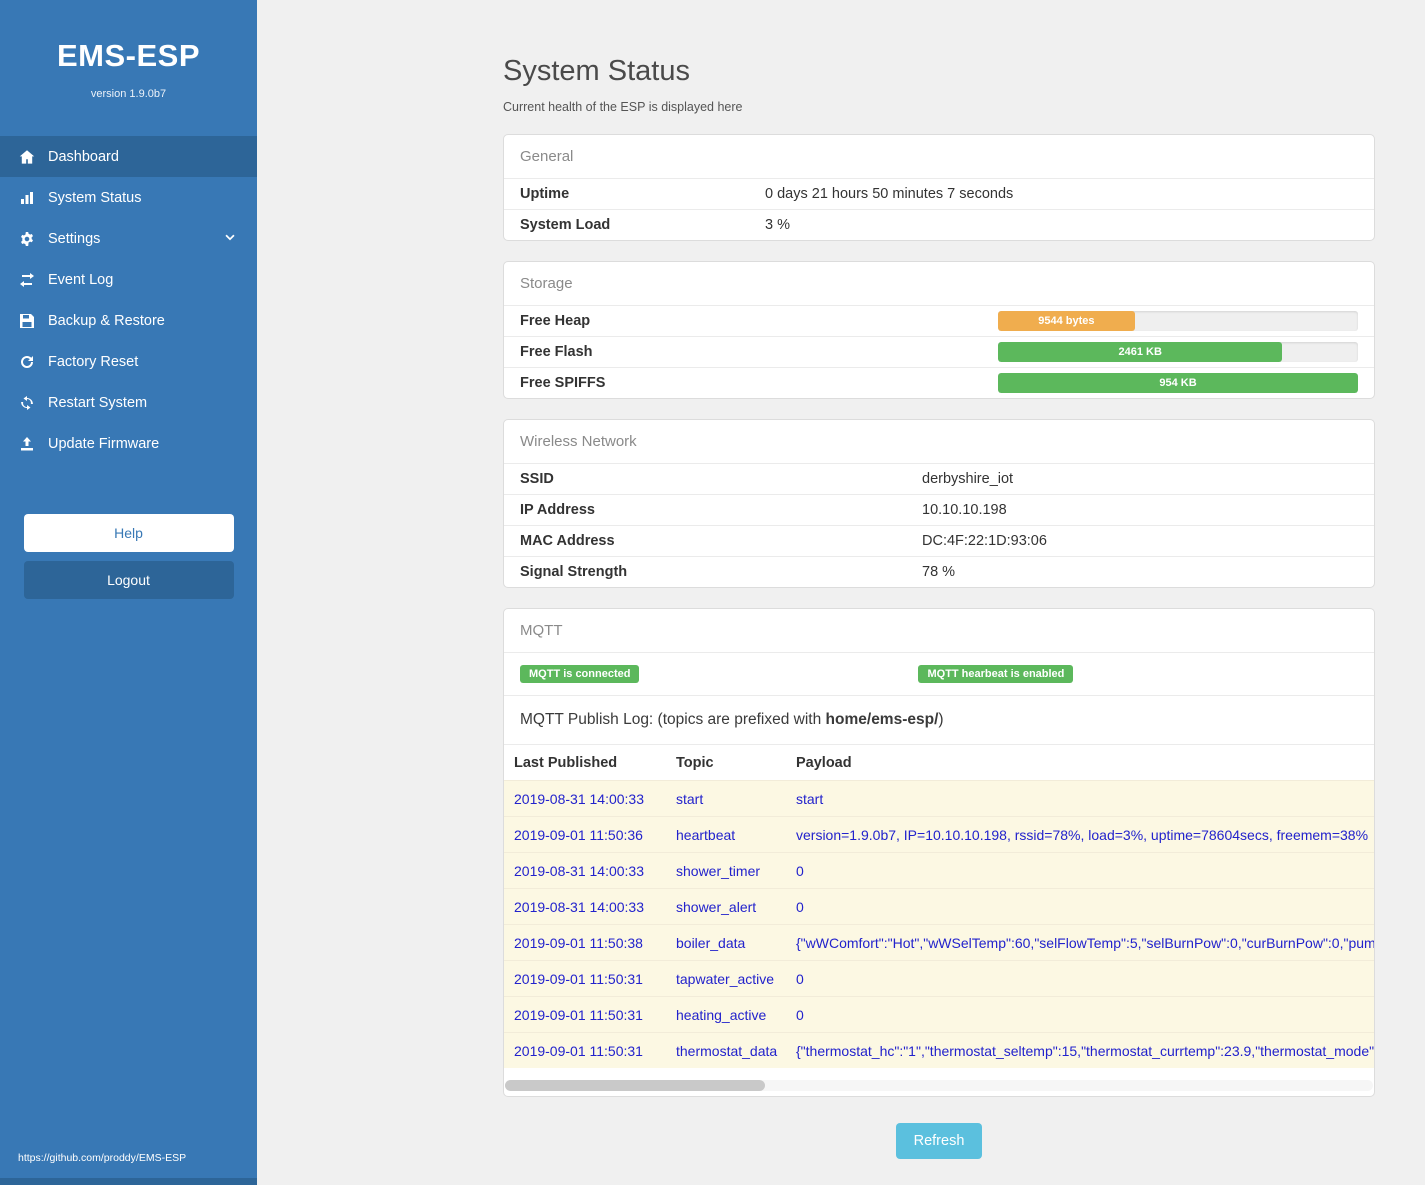 This screenshot has width=1425, height=1185. What do you see at coordinates (128, 320) in the screenshot?
I see `sidebar-item-backup-restore: Backup & Restore` at bounding box center [128, 320].